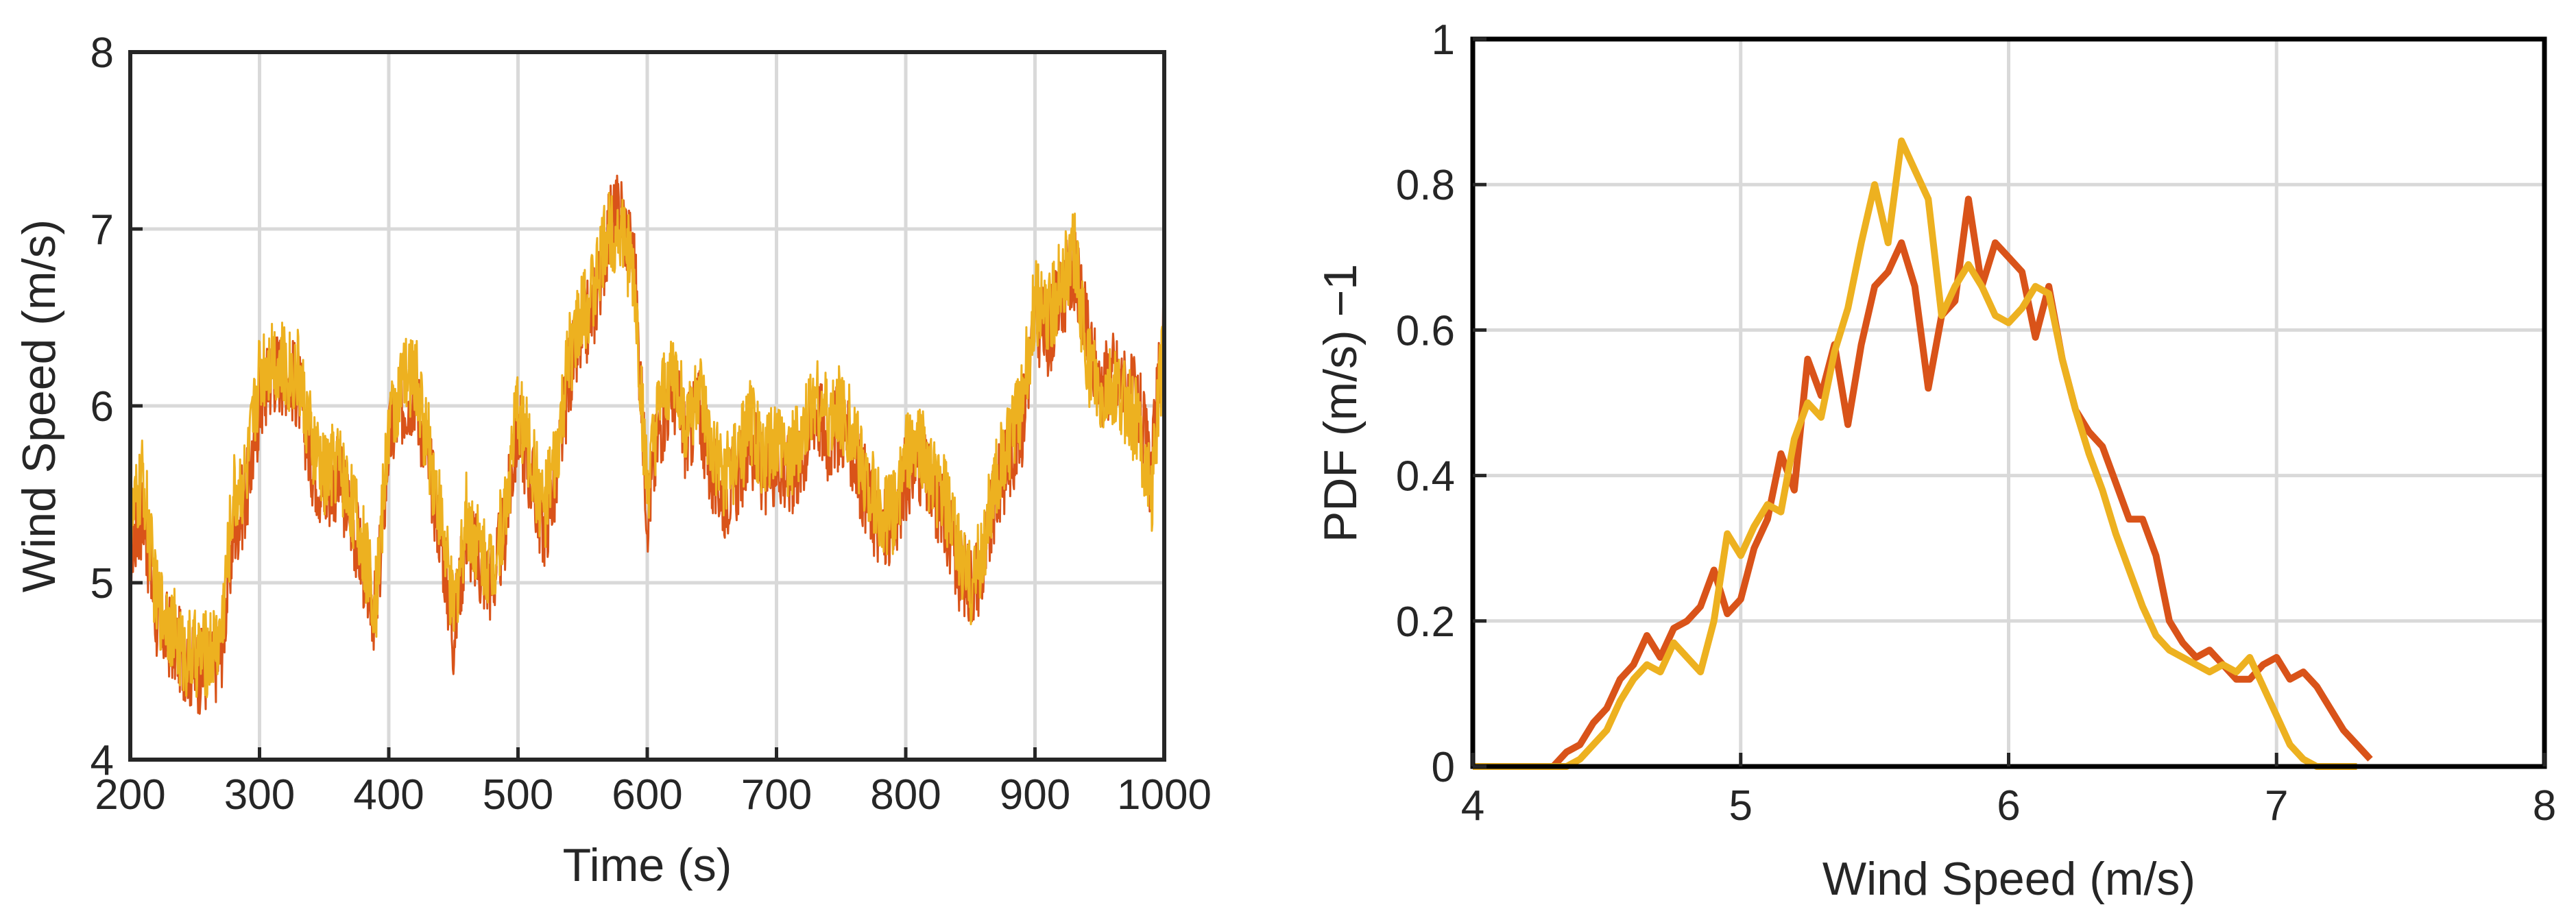 Image resolution: width=2576 pixels, height=918 pixels. Describe the element at coordinates (1341, 403) in the screenshot. I see `pdf-y-axis-label: PDF (m/s) −1` at that location.